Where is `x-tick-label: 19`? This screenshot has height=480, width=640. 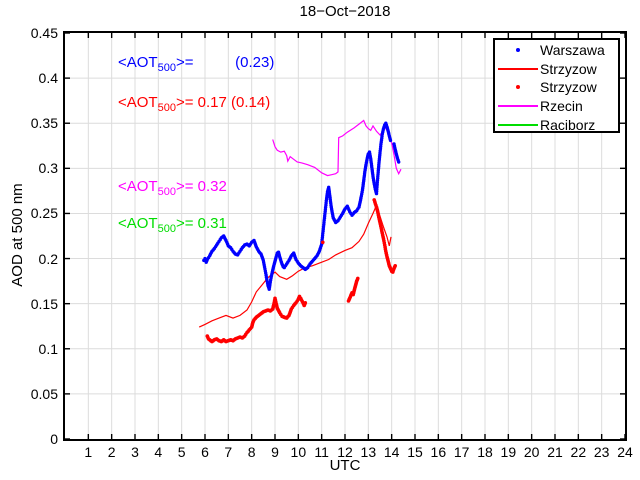
x-tick-label: 19 is located at coordinates (508, 452).